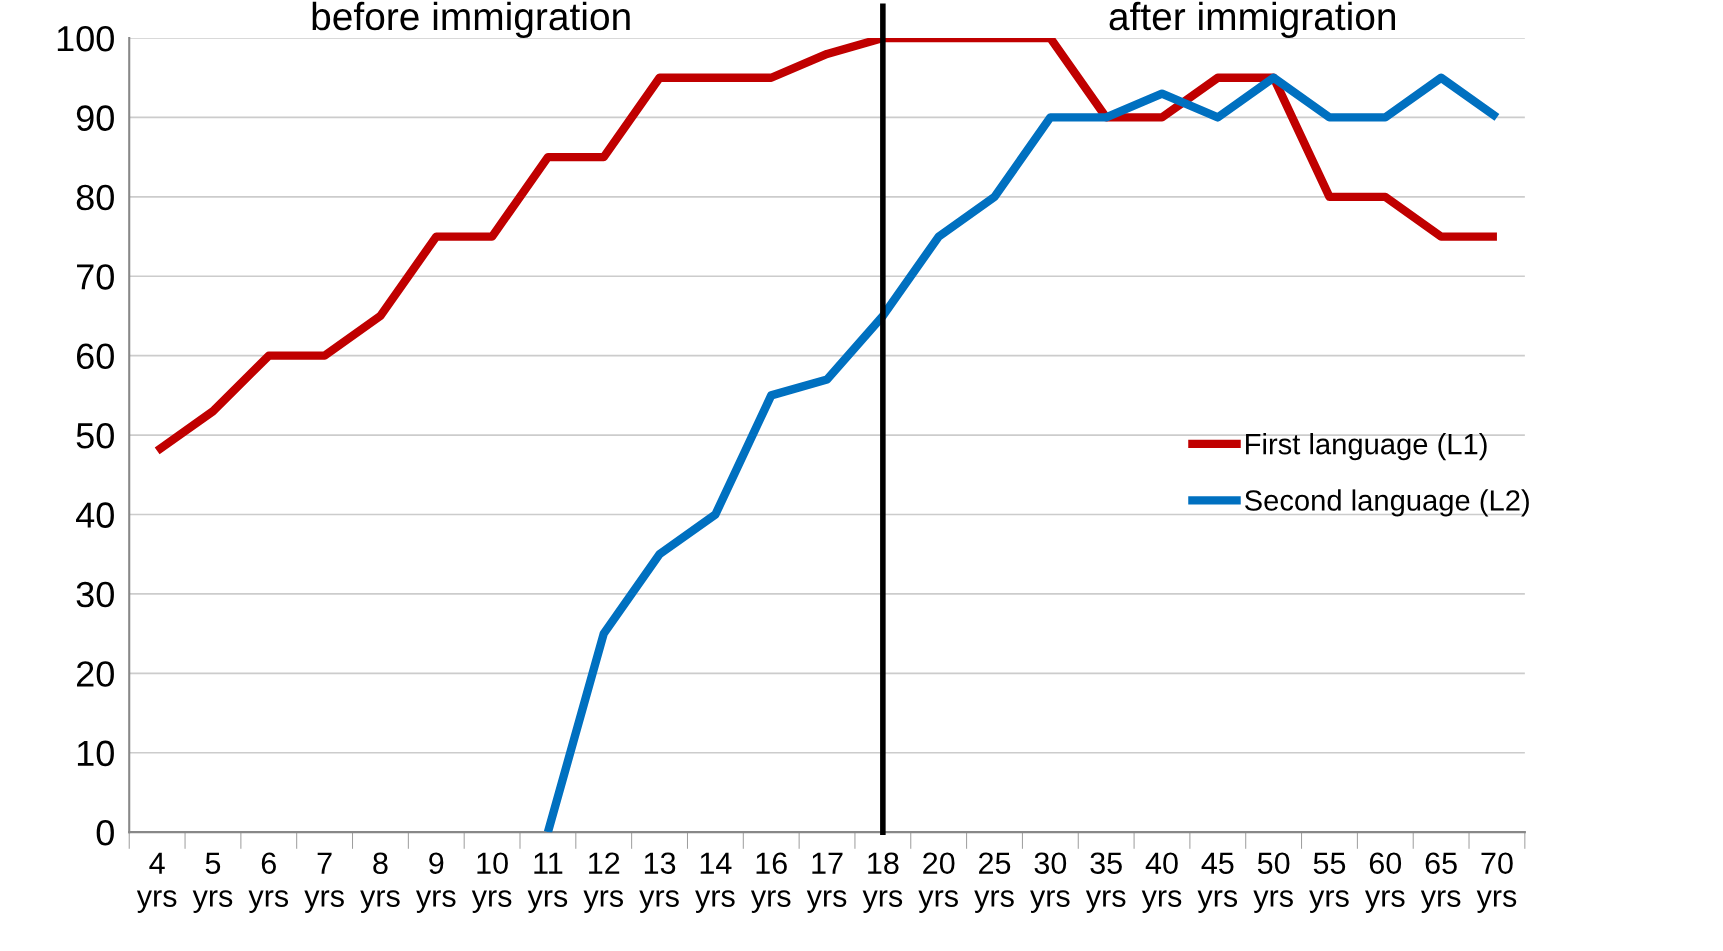  Describe the element at coordinates (1273, 882) in the screenshot. I see `x-tick-label: 50 yrs` at that location.